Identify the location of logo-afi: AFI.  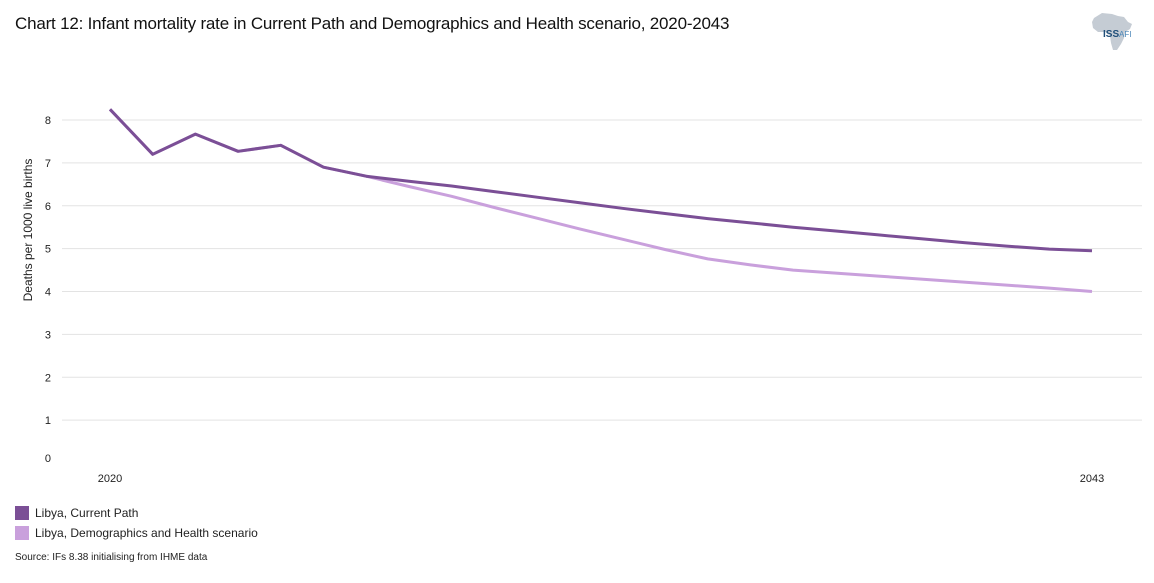
(1125, 34).